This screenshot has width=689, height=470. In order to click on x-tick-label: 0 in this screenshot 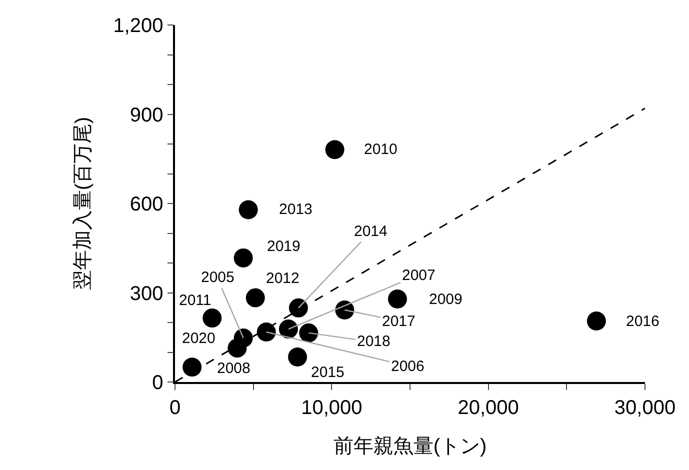, I will do `click(175, 407)`.